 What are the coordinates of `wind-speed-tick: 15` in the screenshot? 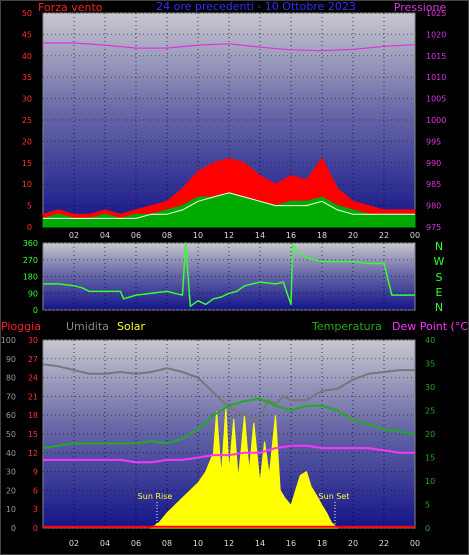 It's located at (27, 163).